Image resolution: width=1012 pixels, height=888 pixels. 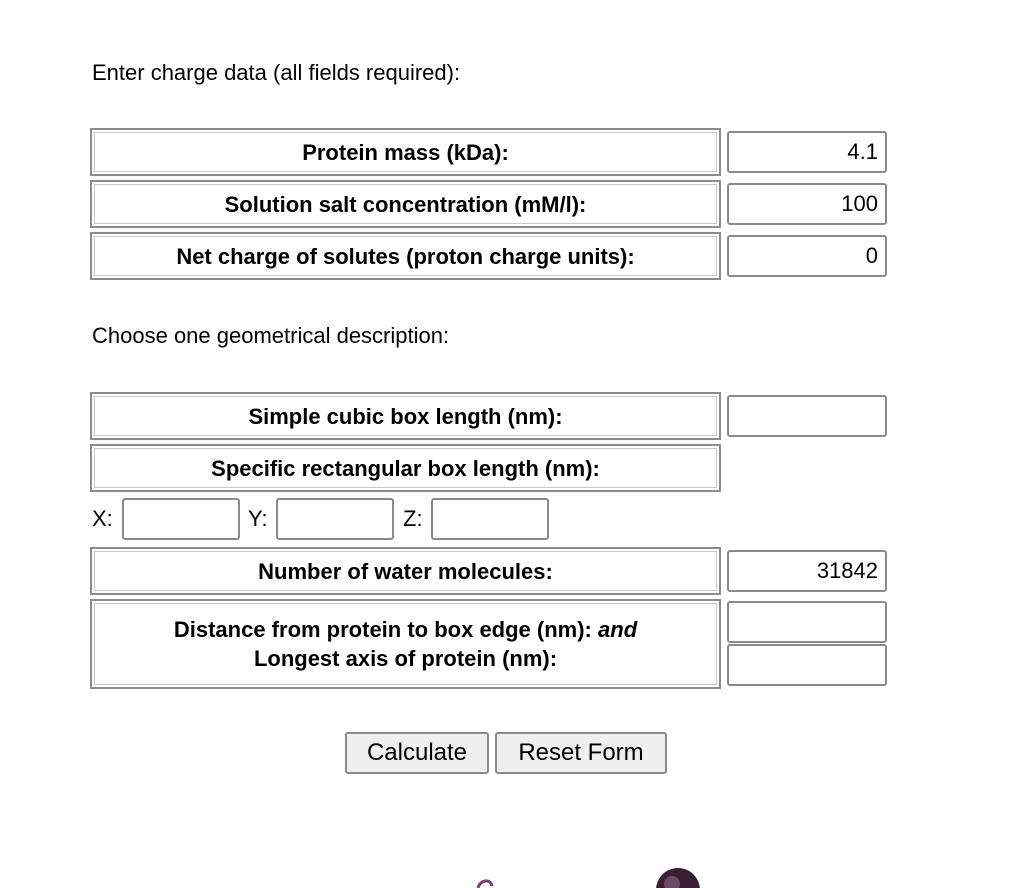 What do you see at coordinates (102, 518) in the screenshot?
I see `x-label: X:` at bounding box center [102, 518].